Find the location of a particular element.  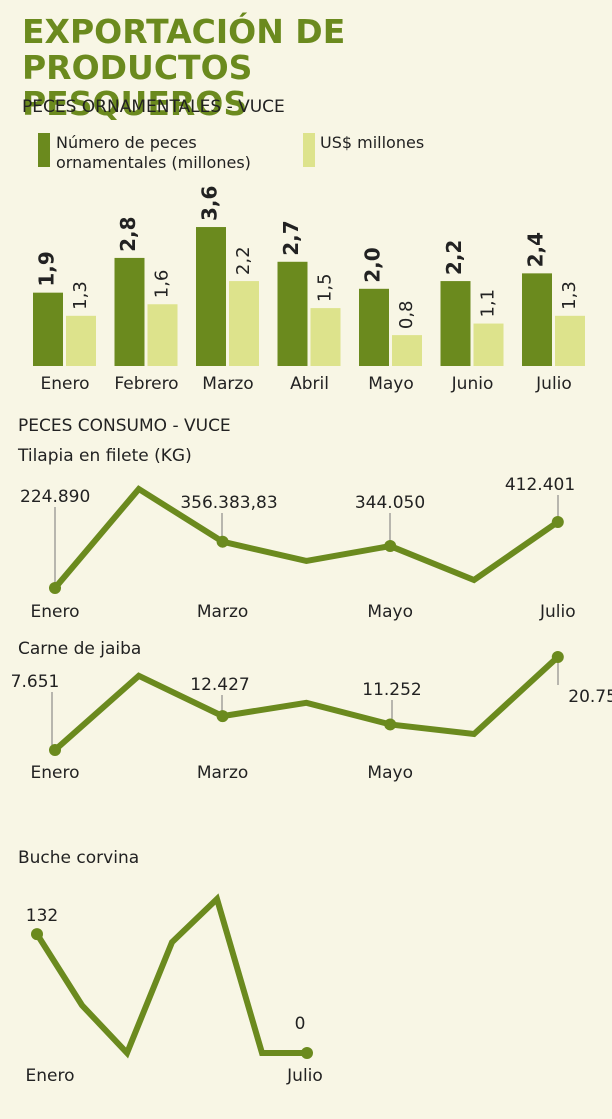

value-label: 2,7 is located at coordinates (291, 237).